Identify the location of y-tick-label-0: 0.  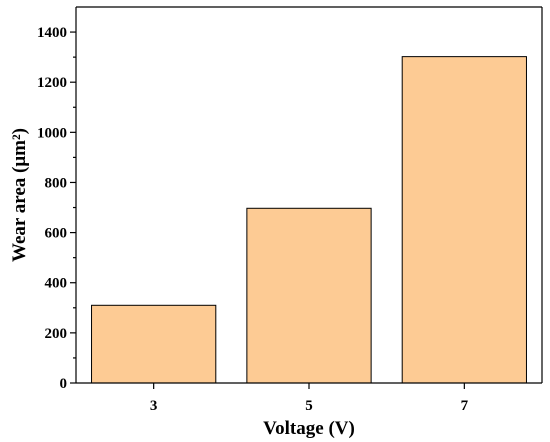
(64, 384).